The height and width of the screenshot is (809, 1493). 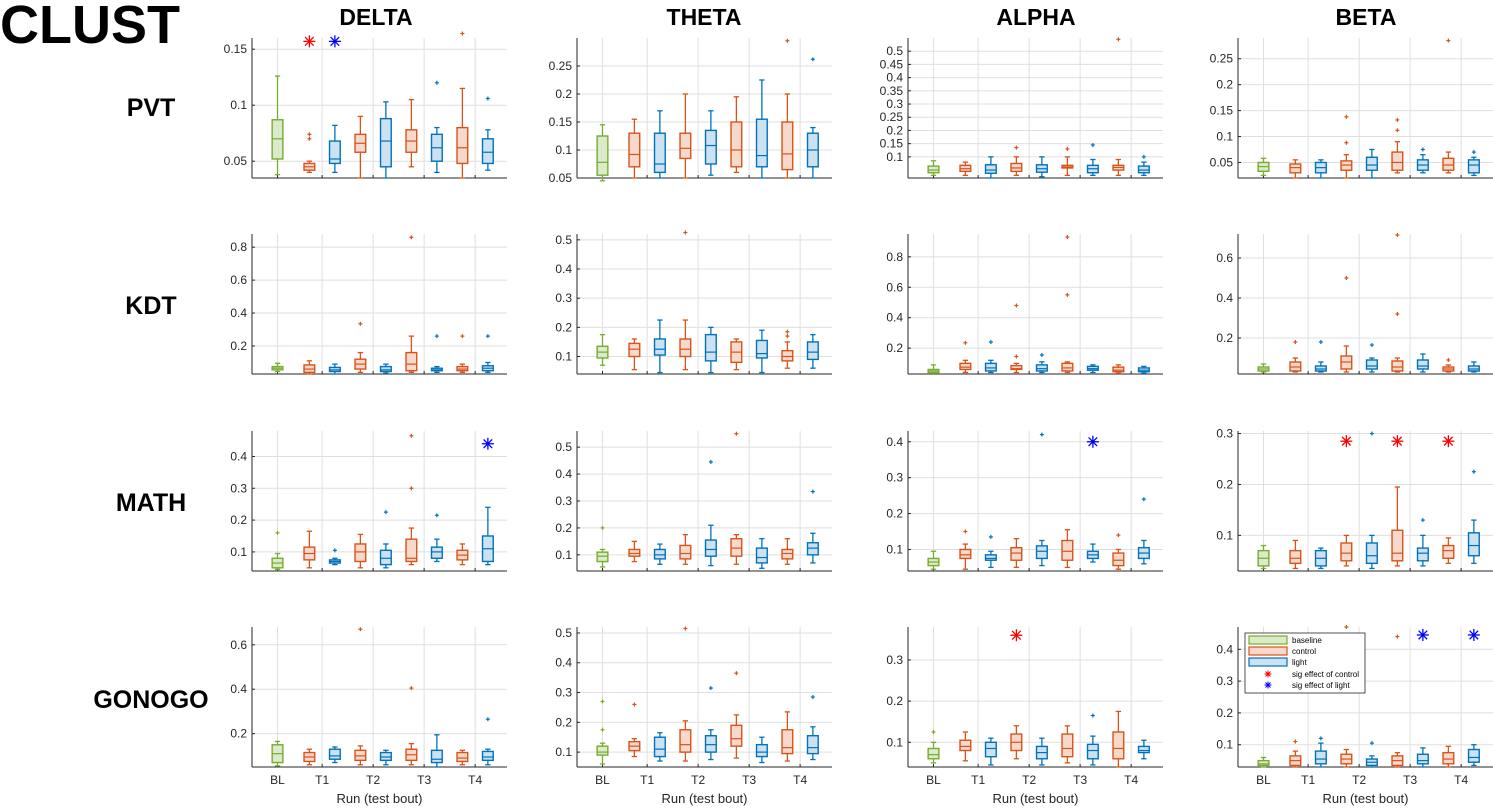 I want to click on panel-gonogo-theta-box-light-t3-iqr, so click(x=761, y=750).